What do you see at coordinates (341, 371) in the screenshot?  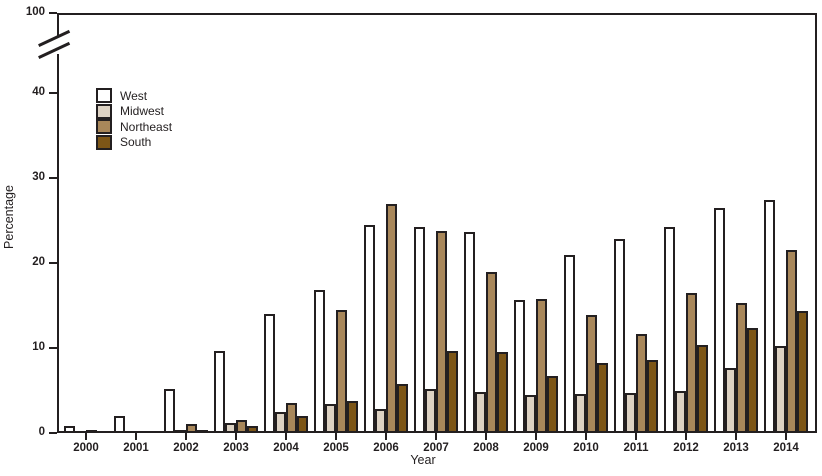 I see `bar-northeast-2005` at bounding box center [341, 371].